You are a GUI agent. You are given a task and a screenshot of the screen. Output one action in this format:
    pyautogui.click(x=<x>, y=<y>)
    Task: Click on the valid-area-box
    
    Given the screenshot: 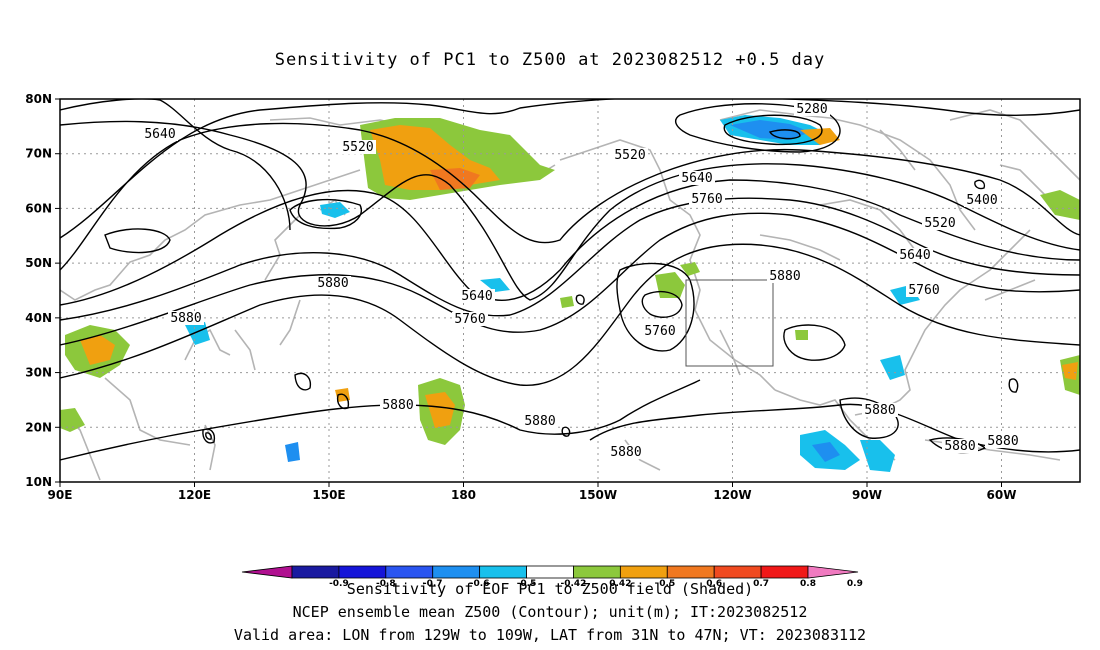 What is the action you would take?
    pyautogui.click(x=729, y=323)
    